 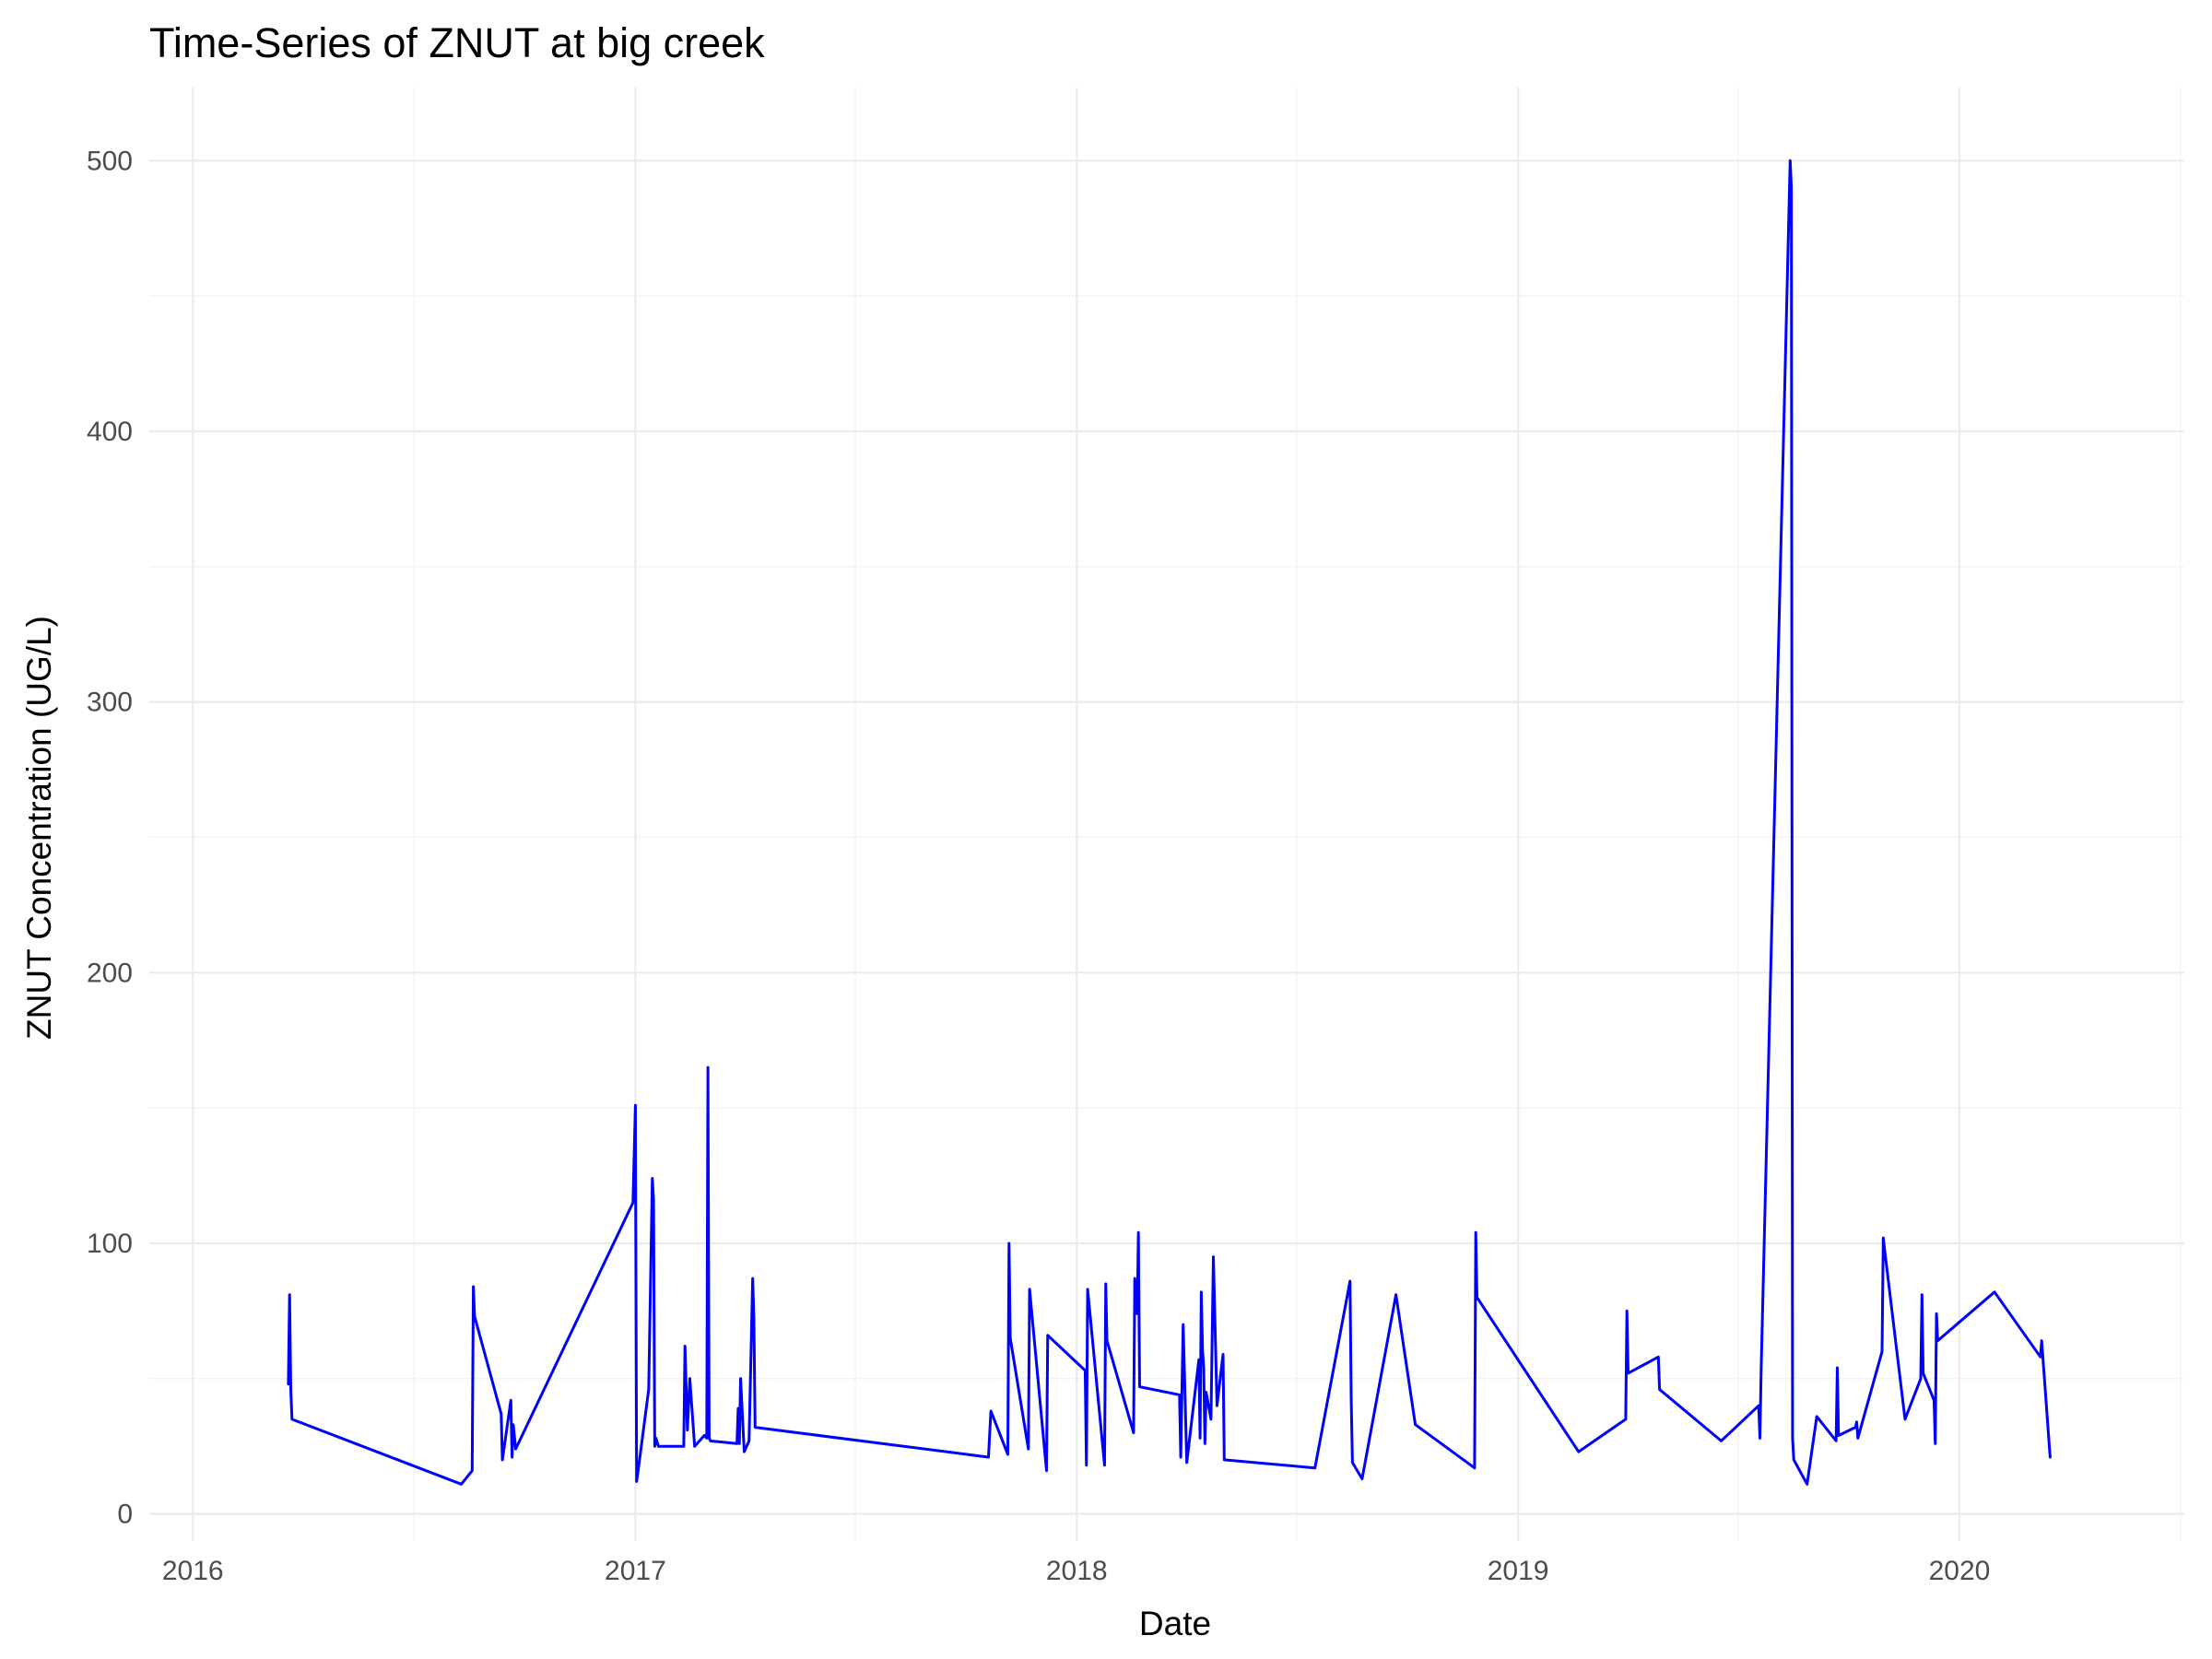 What do you see at coordinates (110, 432) in the screenshot?
I see `y-tick-label: 400` at bounding box center [110, 432].